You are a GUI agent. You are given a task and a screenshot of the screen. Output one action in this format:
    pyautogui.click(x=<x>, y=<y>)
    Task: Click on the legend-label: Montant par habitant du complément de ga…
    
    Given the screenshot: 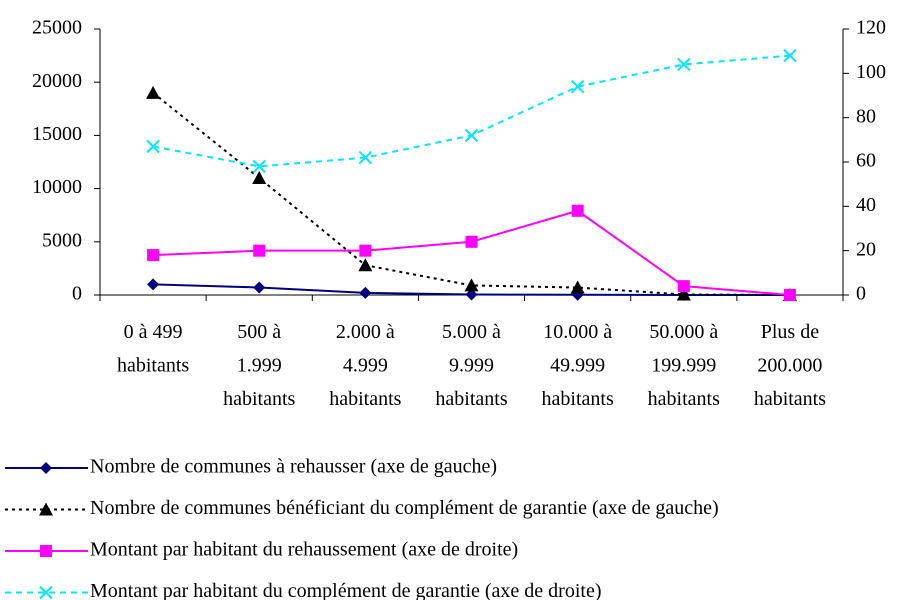 What is the action you would take?
    pyautogui.click(x=345, y=590)
    